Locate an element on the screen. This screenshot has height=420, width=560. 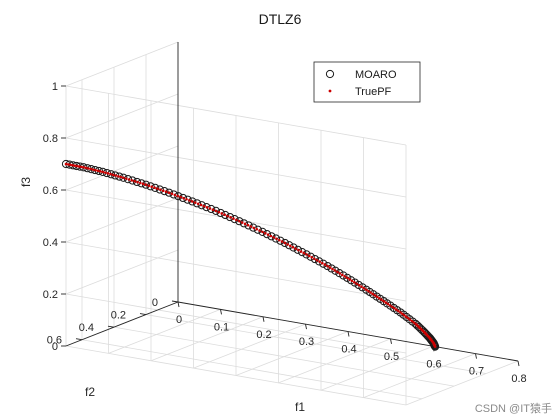
x-tick-label: 0.1 is located at coordinates (221, 327).